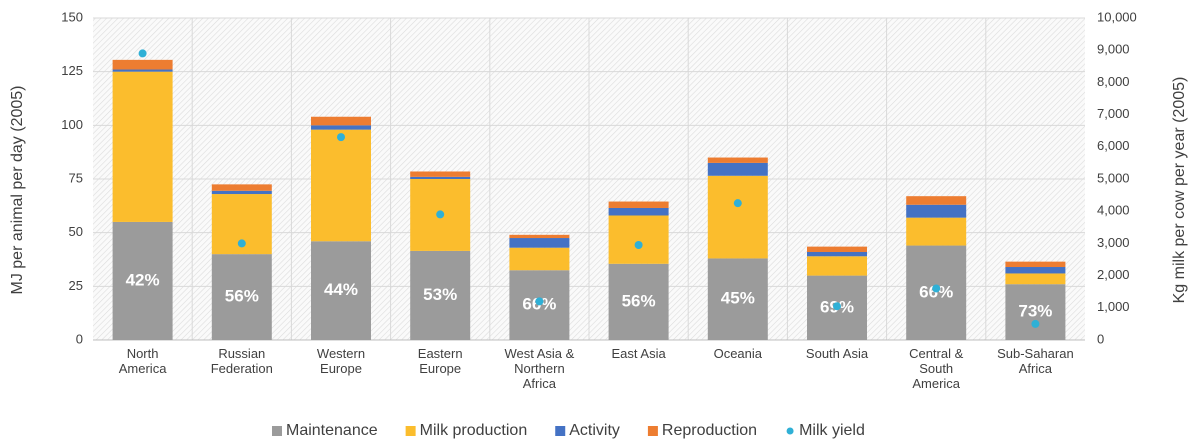  What do you see at coordinates (1179, 190) in the screenshot?
I see `y2-axis-title: Kg milk per cow per year (2005)` at bounding box center [1179, 190].